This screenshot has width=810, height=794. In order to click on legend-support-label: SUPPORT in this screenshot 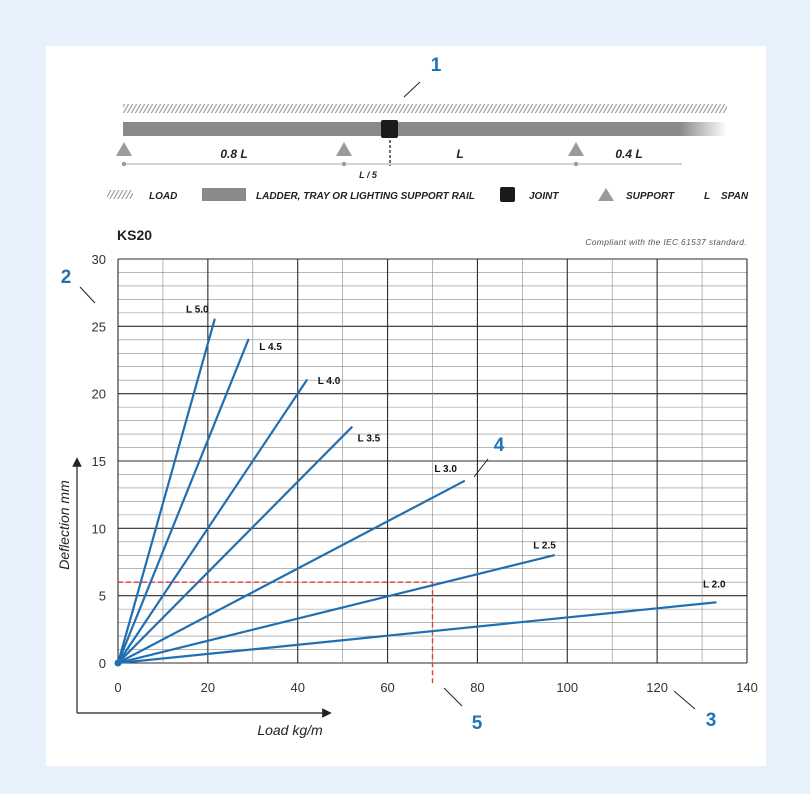, I will do `click(650, 196)`.